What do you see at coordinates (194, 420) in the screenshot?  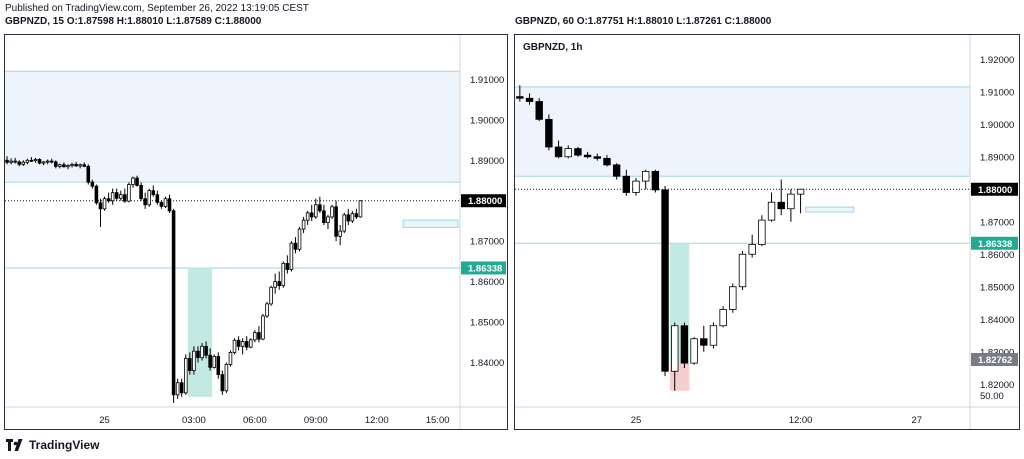 I see `x-tick-label: 03:00` at bounding box center [194, 420].